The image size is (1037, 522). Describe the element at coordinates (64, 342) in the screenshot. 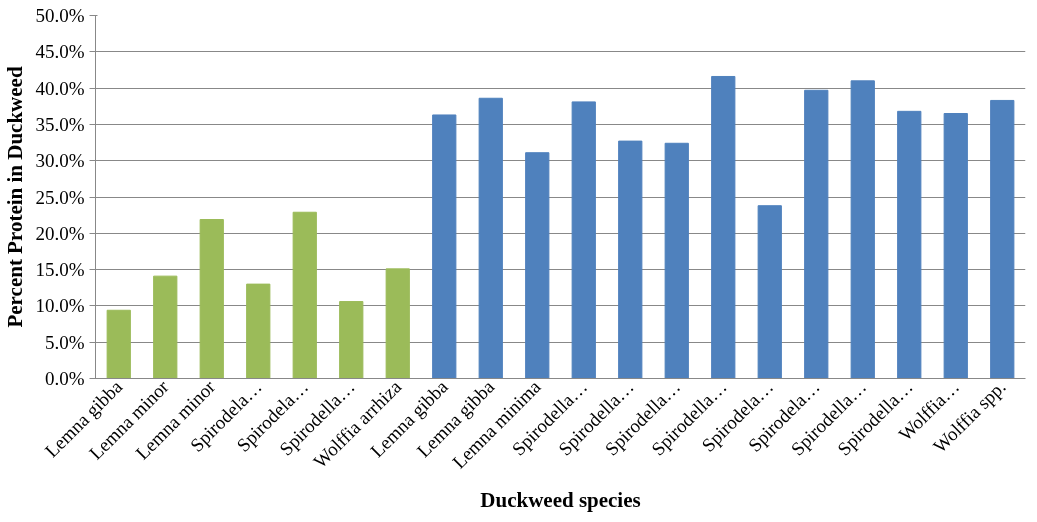

I see `y-tick-label: 5.0%` at that location.